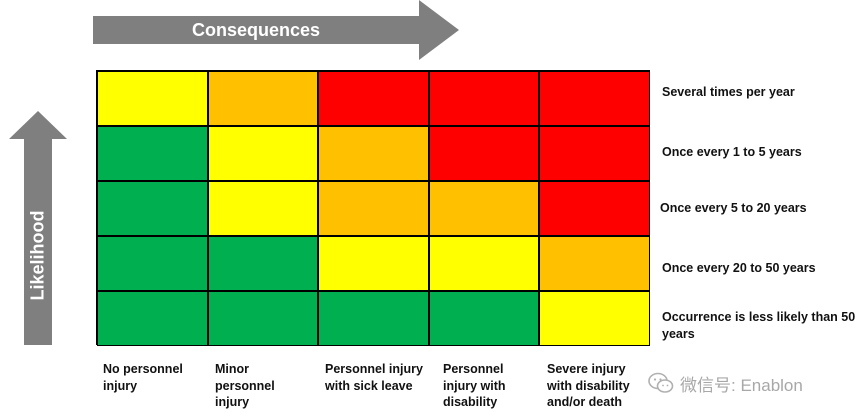 Image resolution: width=862 pixels, height=420 pixels. What do you see at coordinates (739, 268) in the screenshot?
I see `likelihood-level-4: Once every 20 to 50 years` at bounding box center [739, 268].